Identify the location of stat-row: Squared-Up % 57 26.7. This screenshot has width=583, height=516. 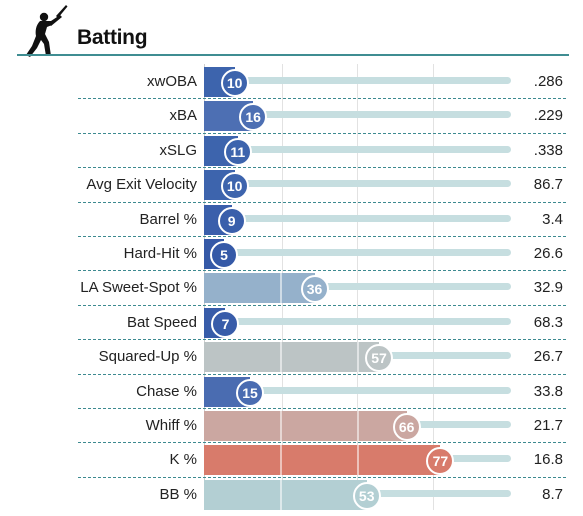
(291, 356).